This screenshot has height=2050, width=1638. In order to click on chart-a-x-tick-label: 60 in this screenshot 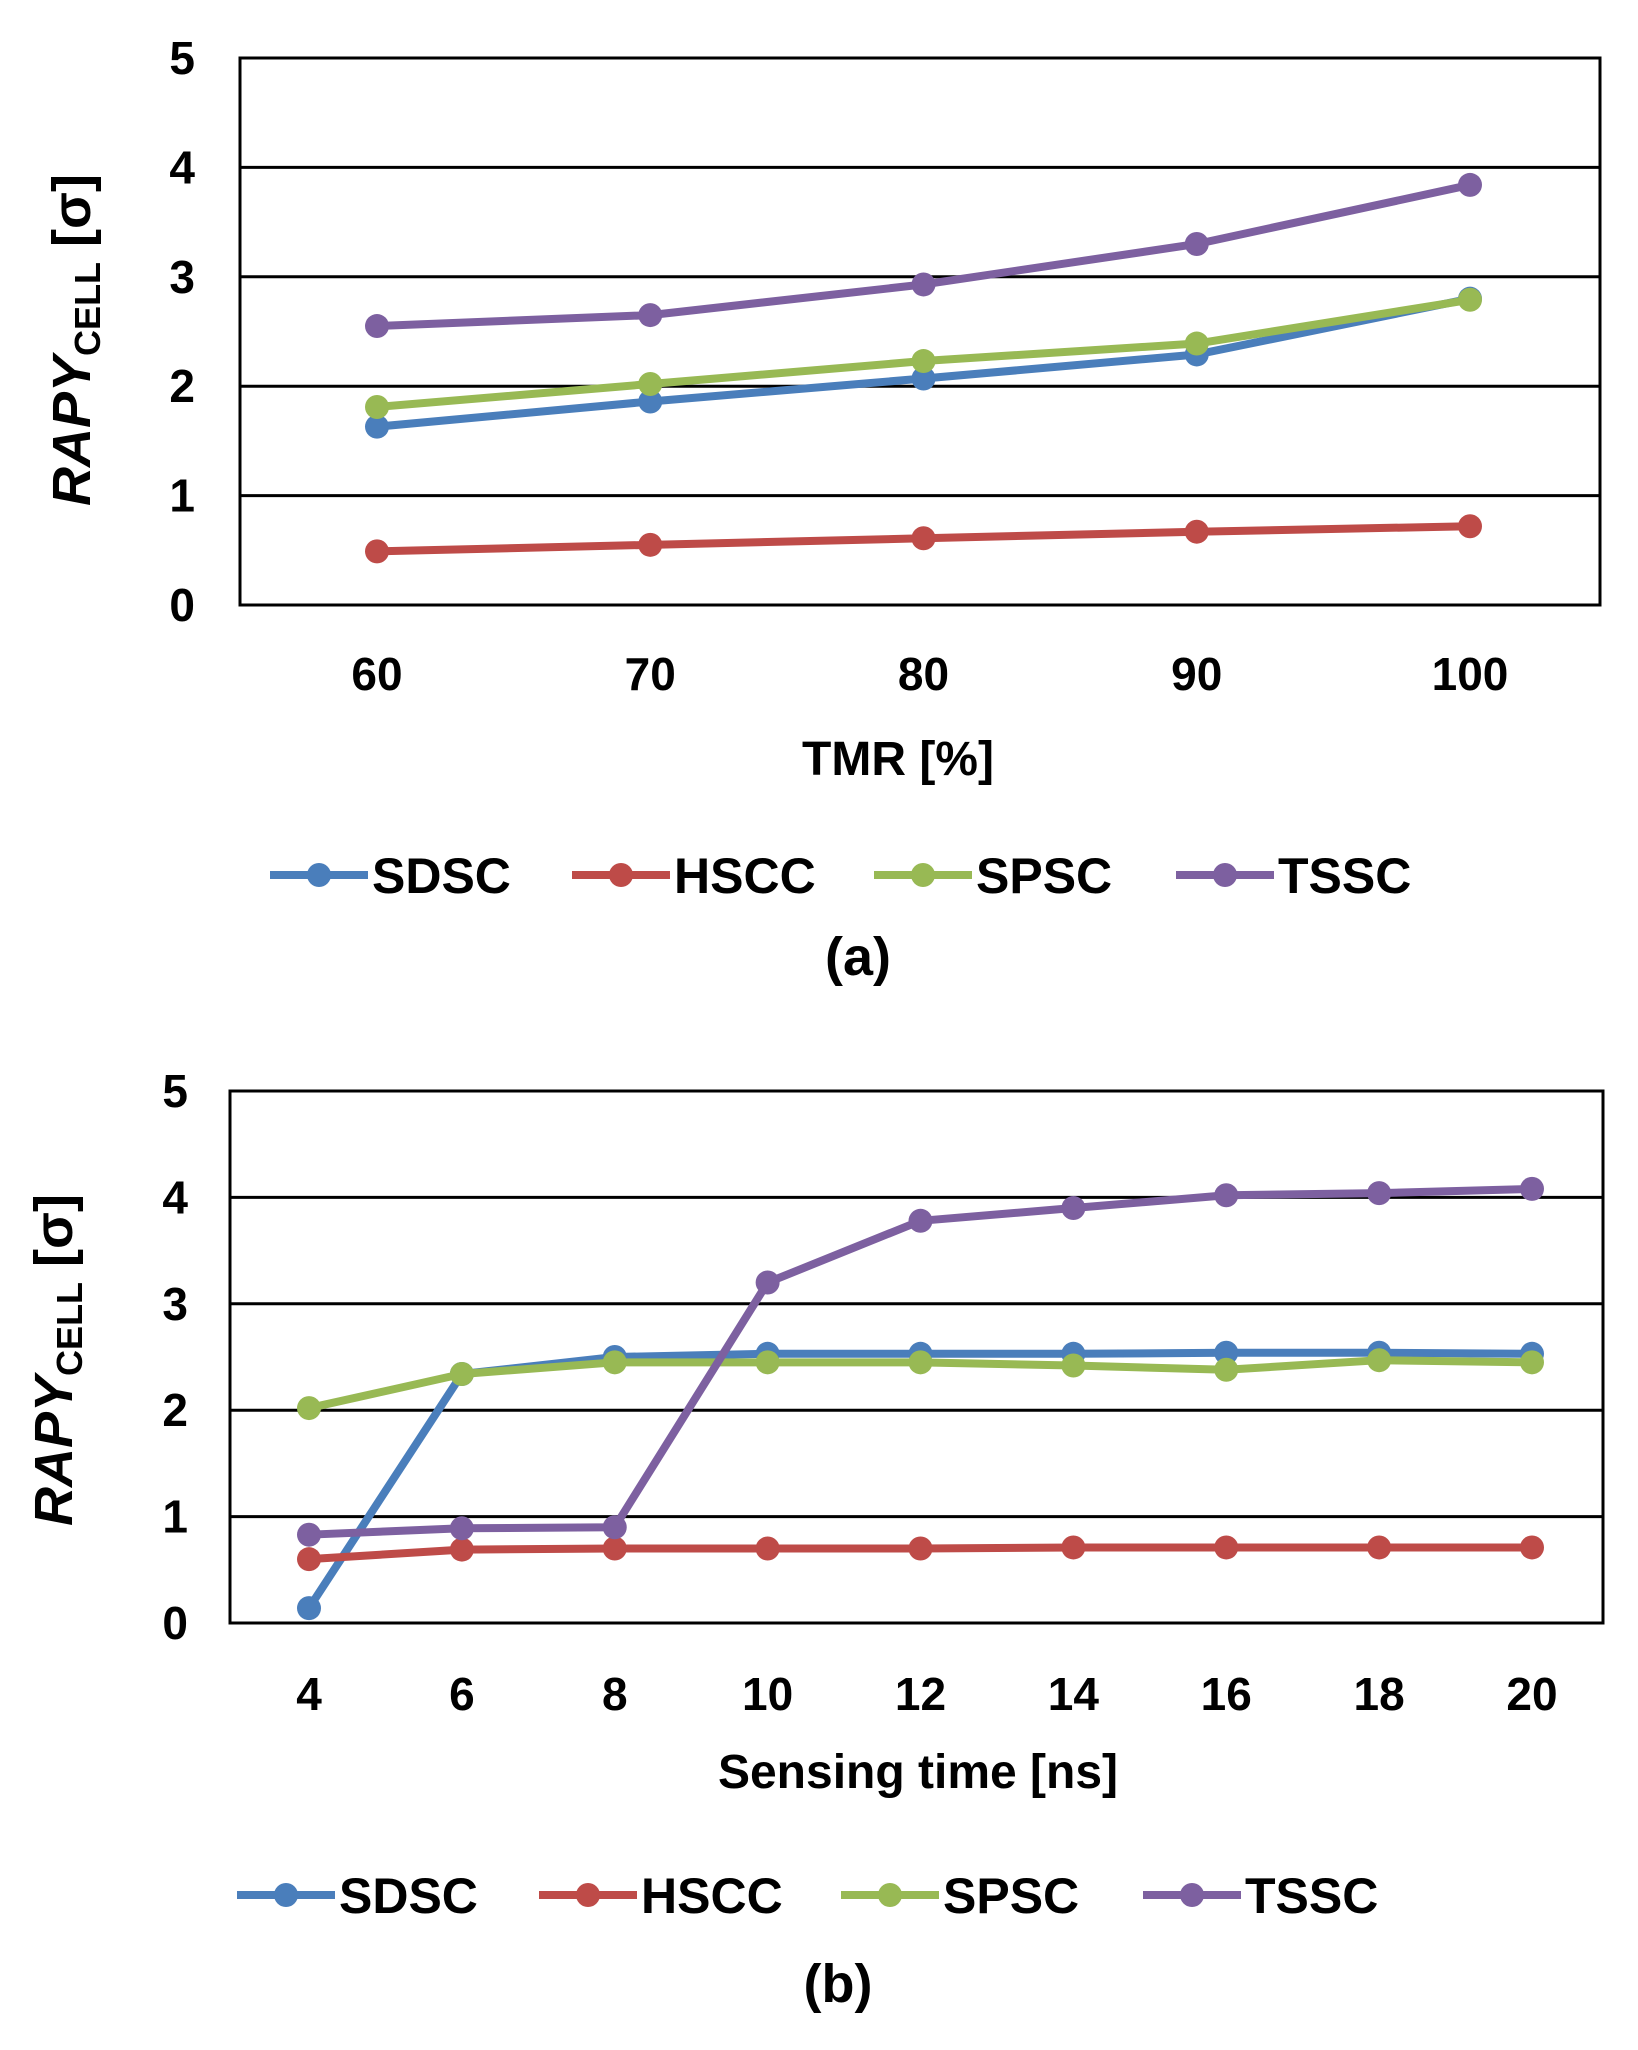, I will do `click(376, 674)`.